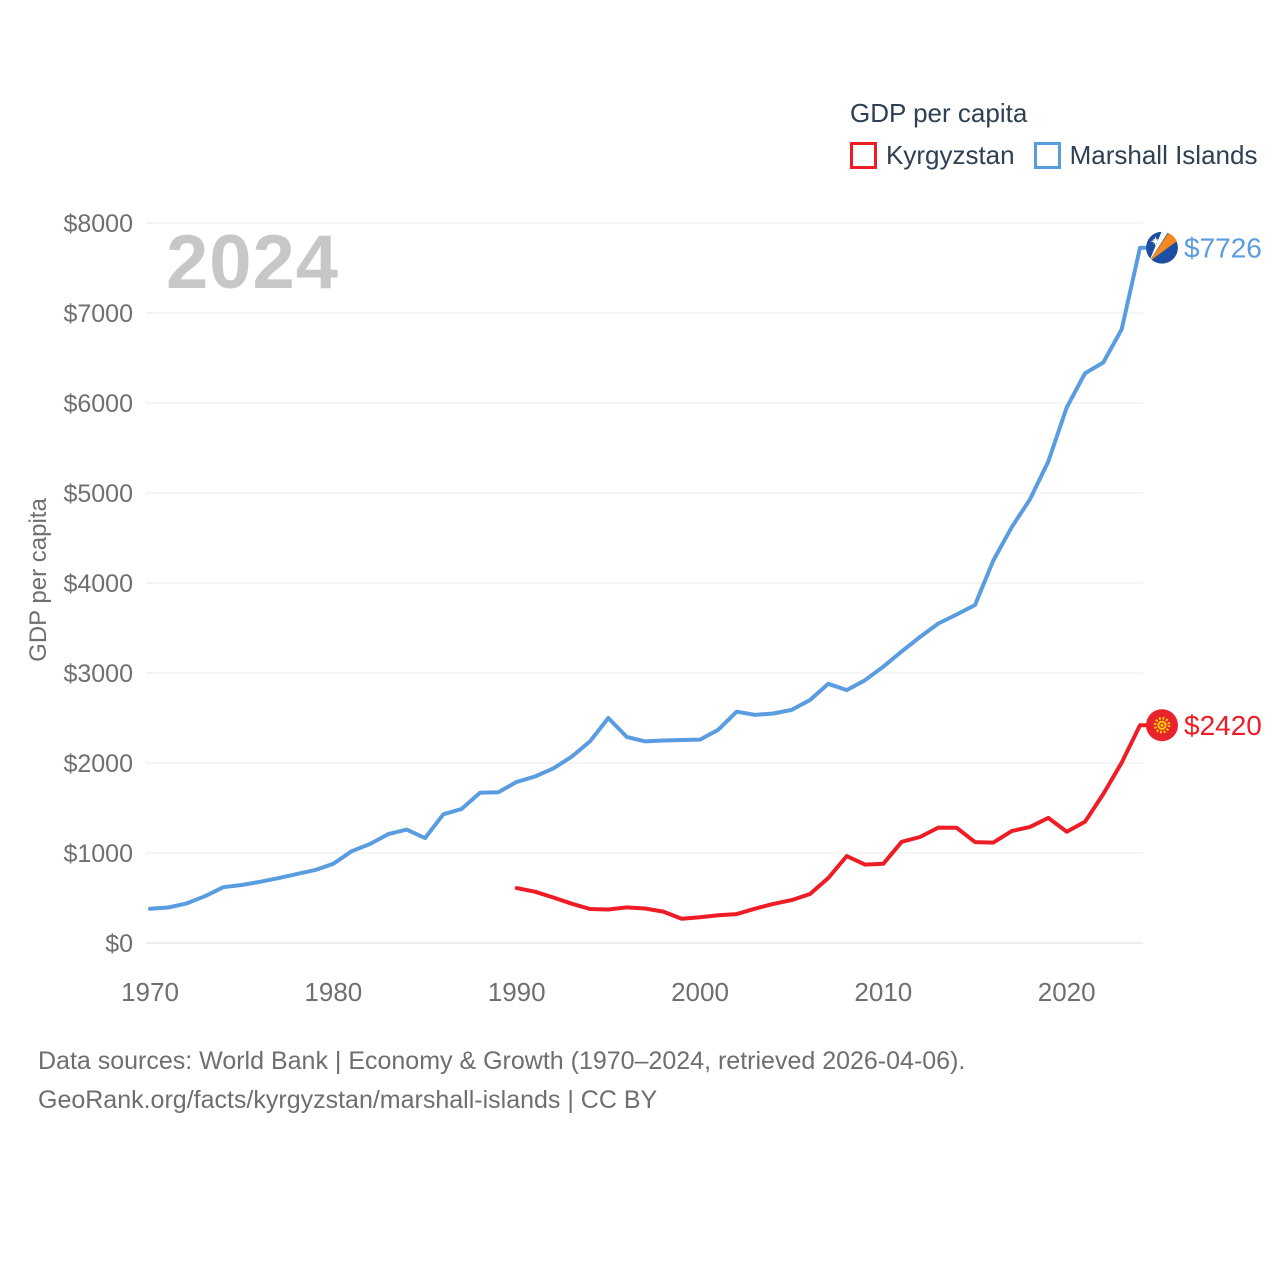  Describe the element at coordinates (517, 992) in the screenshot. I see `x-tick-label: 1990` at that location.